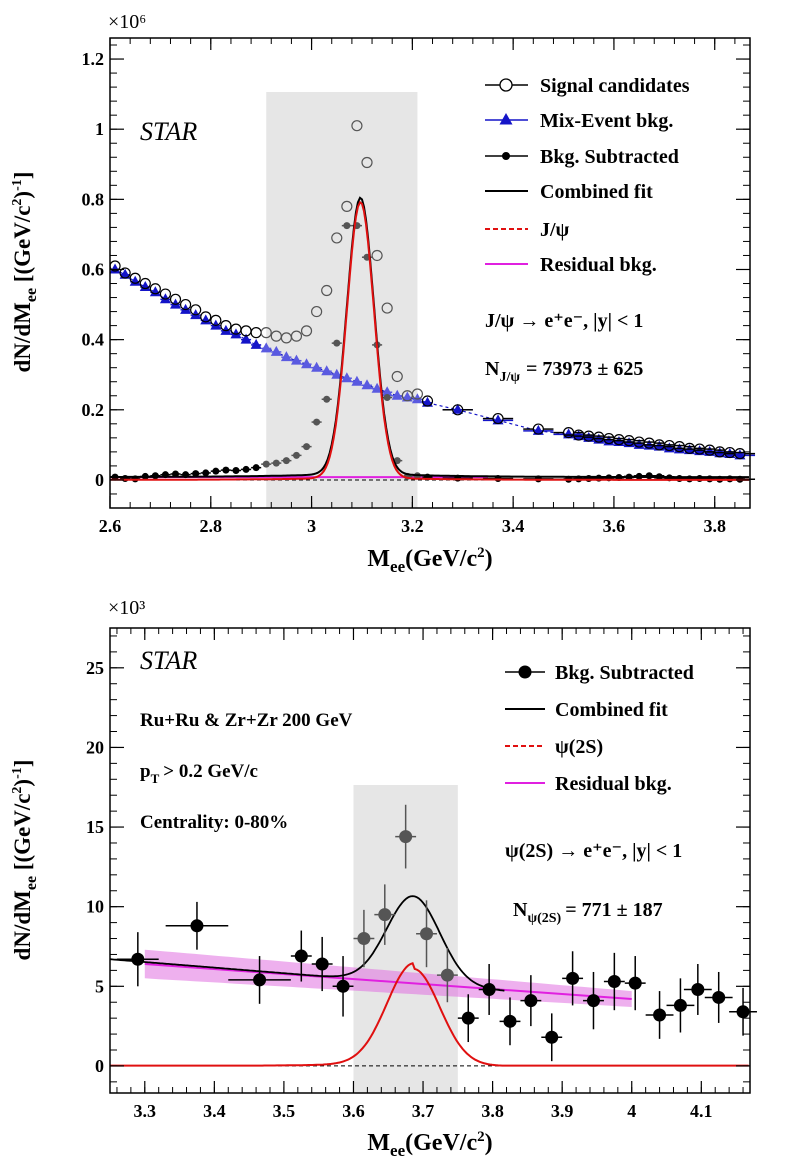 The height and width of the screenshot is (1172, 796). I want to click on pt-cut-value: > 0.2 GeV/c, so click(210, 771).